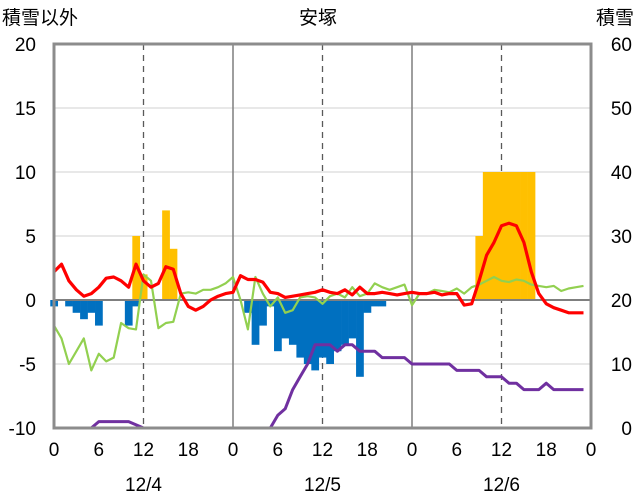 Image resolution: width=636 pixels, height=501 pixels. What do you see at coordinates (143, 485) in the screenshot?
I see `date-label: 12/4` at bounding box center [143, 485].